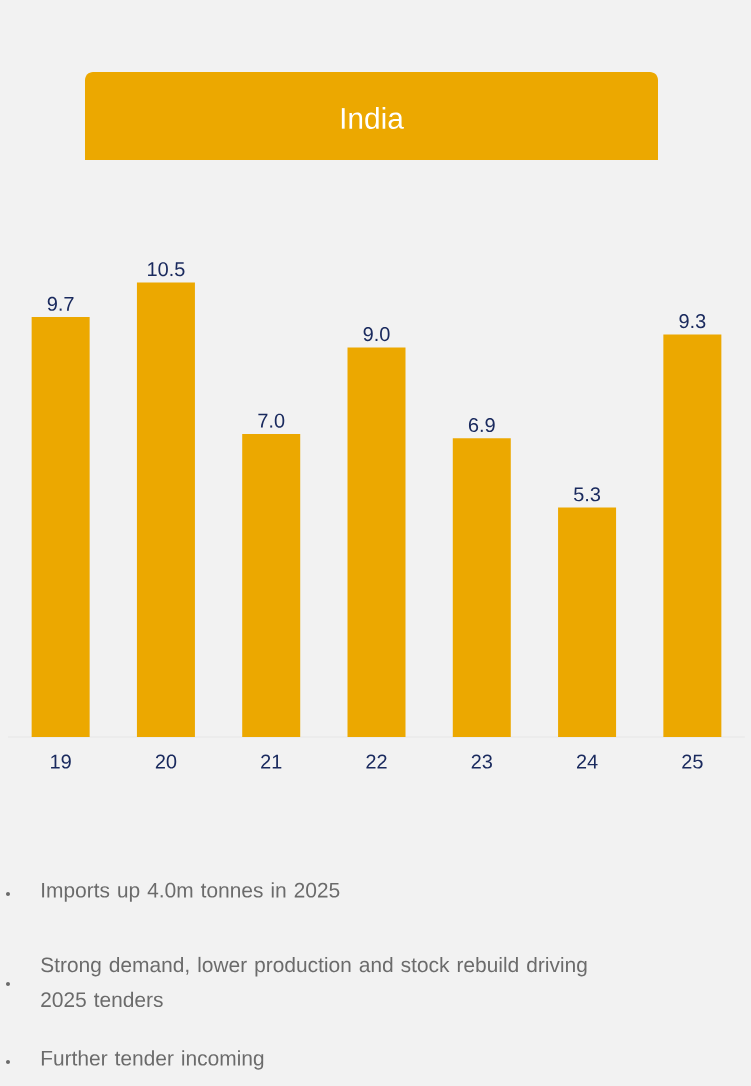 The image size is (751, 1086). Describe the element at coordinates (271, 420) in the screenshot. I see `data-label: 7.0` at that location.